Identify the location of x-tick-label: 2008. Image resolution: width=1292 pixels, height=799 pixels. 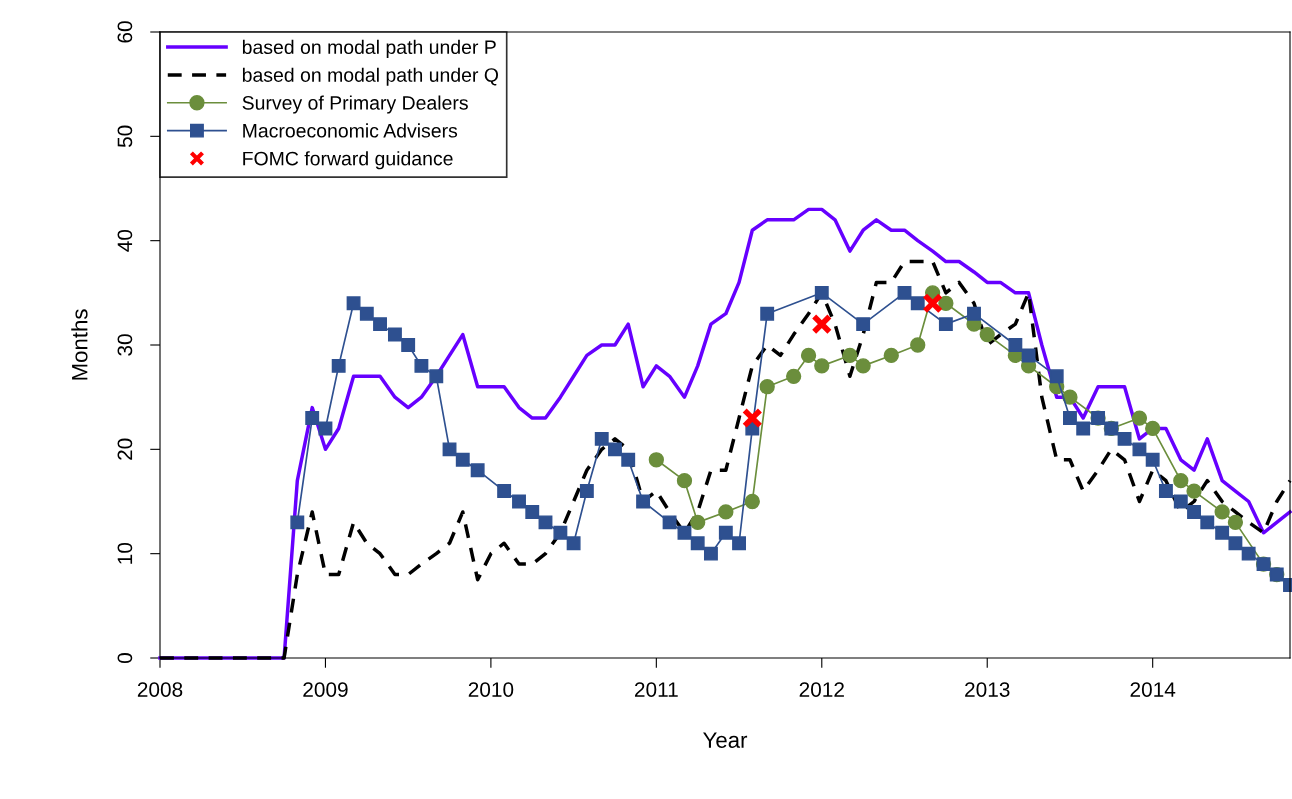
(160, 689).